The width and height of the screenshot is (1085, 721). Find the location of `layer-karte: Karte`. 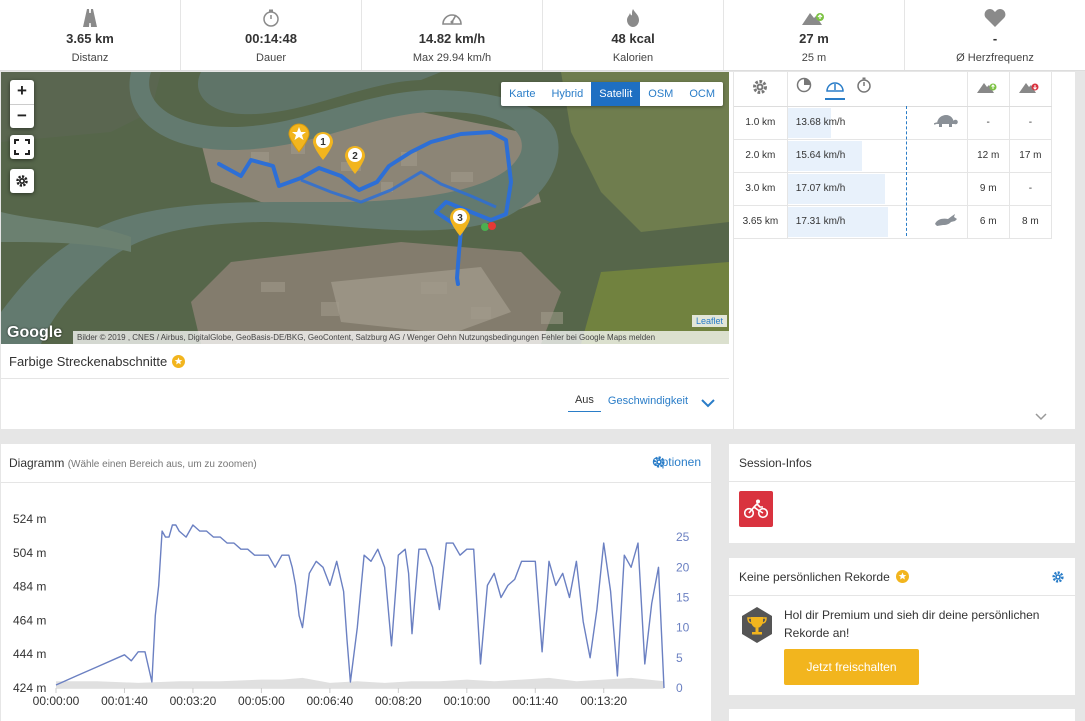

layer-karte: Karte is located at coordinates (522, 94).